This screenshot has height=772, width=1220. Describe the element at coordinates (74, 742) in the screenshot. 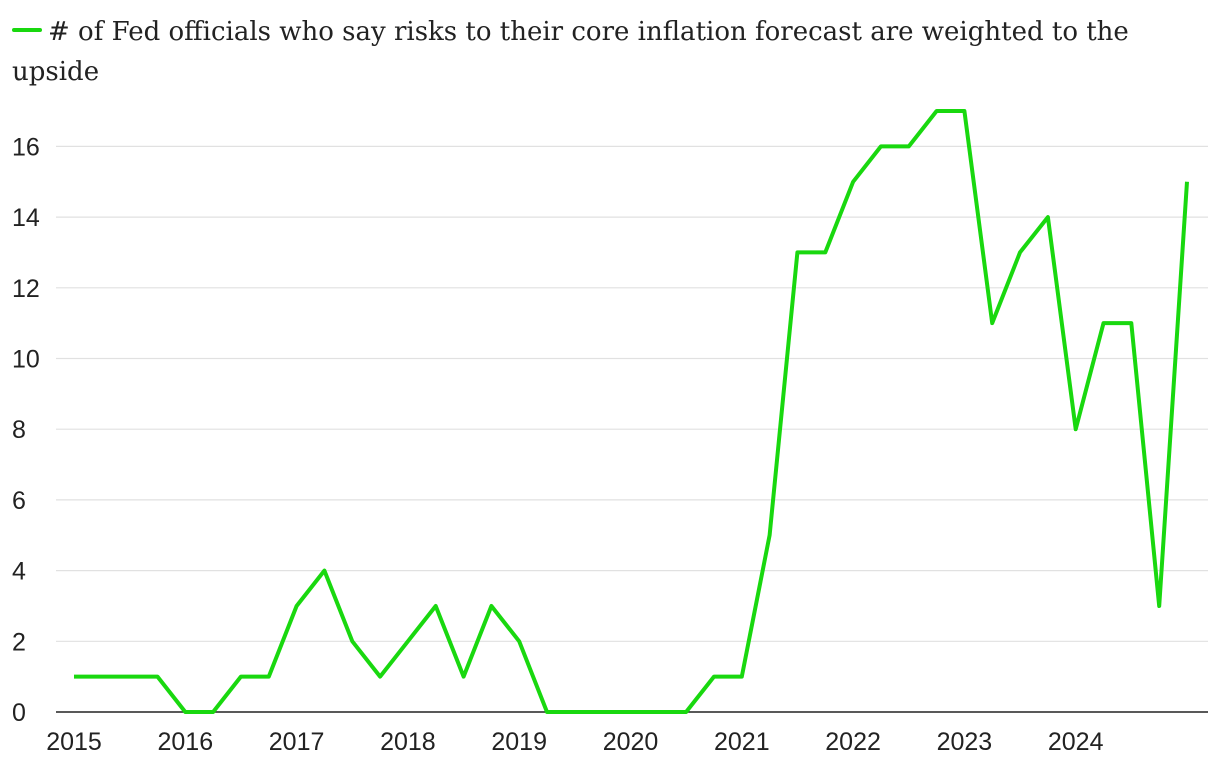

I see `x-tick-label: 2015` at that location.